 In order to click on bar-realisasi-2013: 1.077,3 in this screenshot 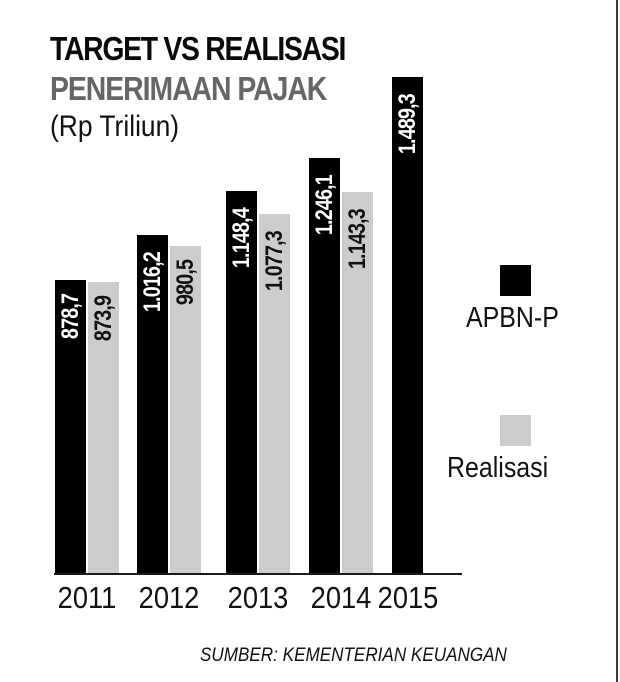, I will do `click(274, 393)`.